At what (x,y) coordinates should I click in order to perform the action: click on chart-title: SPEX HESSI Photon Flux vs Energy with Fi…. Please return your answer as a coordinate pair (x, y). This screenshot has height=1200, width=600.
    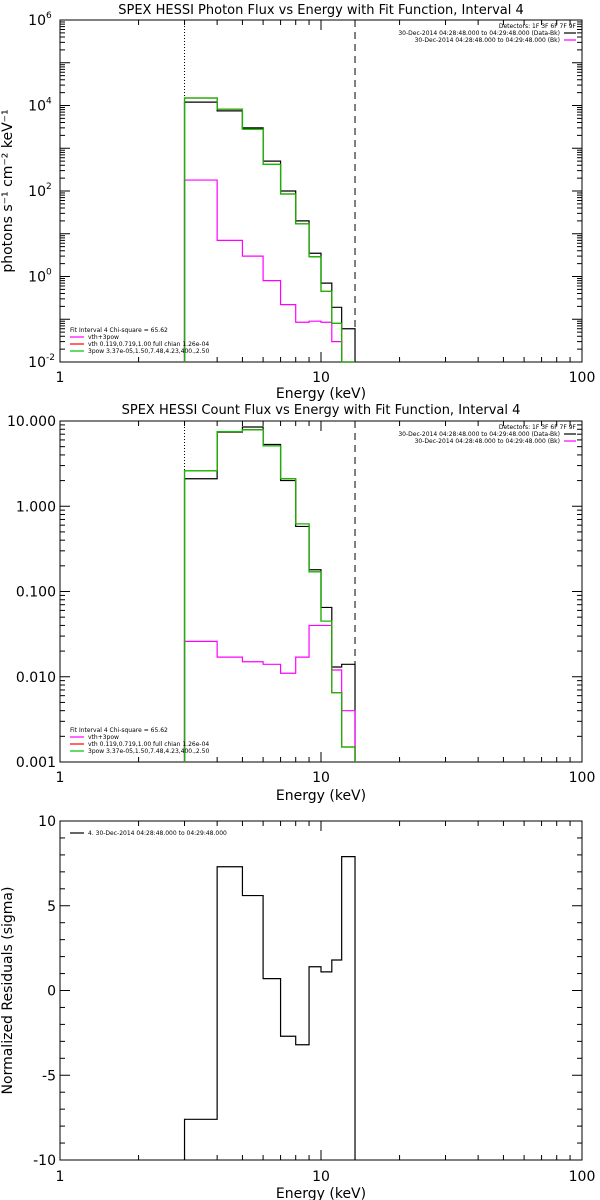
    Looking at the image, I should click on (321, 10).